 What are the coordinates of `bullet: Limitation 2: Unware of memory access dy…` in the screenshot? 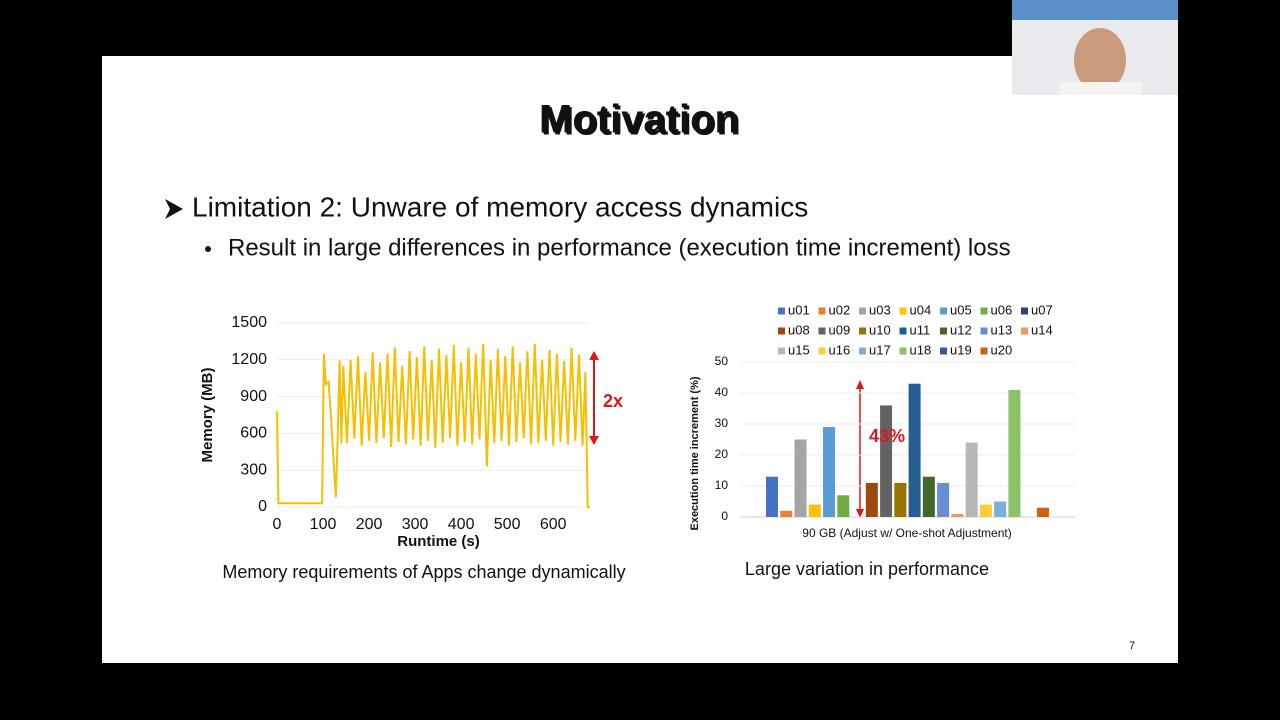 It's located at (500, 206).